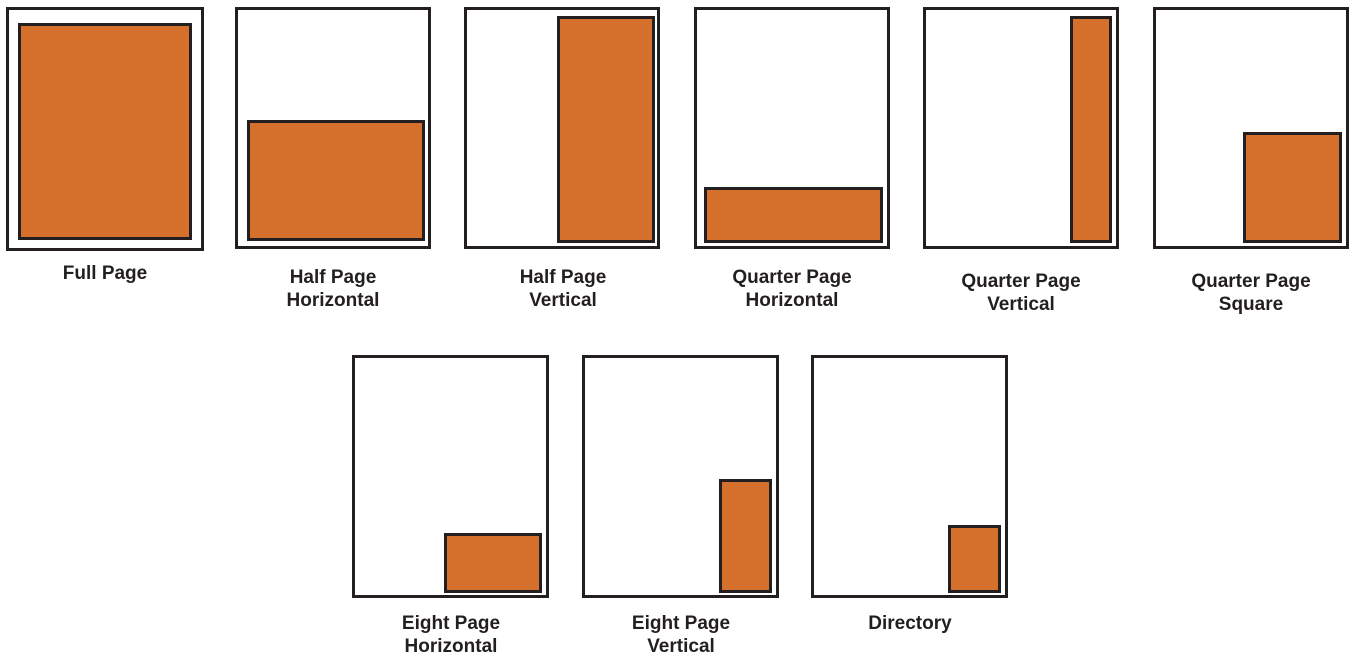 The image size is (1351, 662). I want to click on directory-ad-area, so click(974, 559).